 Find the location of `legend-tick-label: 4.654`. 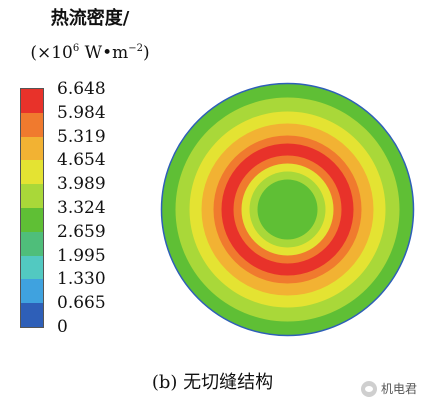

legend-tick-label: 4.654 is located at coordinates (81, 160).